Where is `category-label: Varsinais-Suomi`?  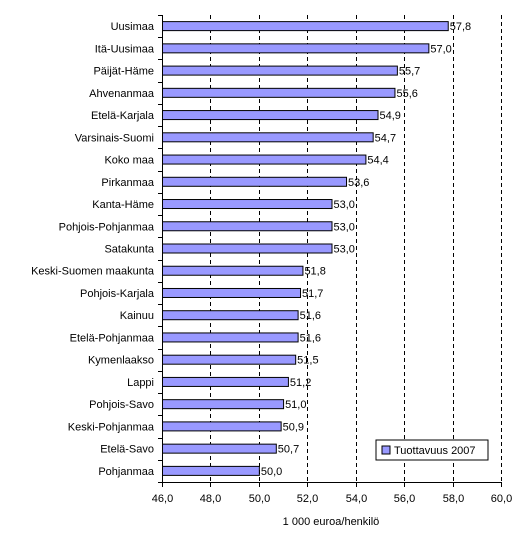 category-label: Varsinais-Suomi is located at coordinates (114, 138).